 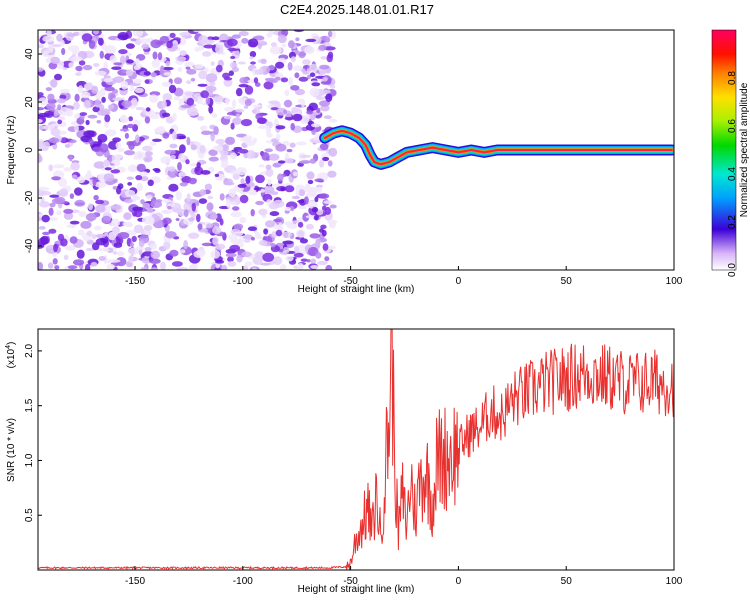 I want to click on svg-text: (x104), so click(x=11, y=355).